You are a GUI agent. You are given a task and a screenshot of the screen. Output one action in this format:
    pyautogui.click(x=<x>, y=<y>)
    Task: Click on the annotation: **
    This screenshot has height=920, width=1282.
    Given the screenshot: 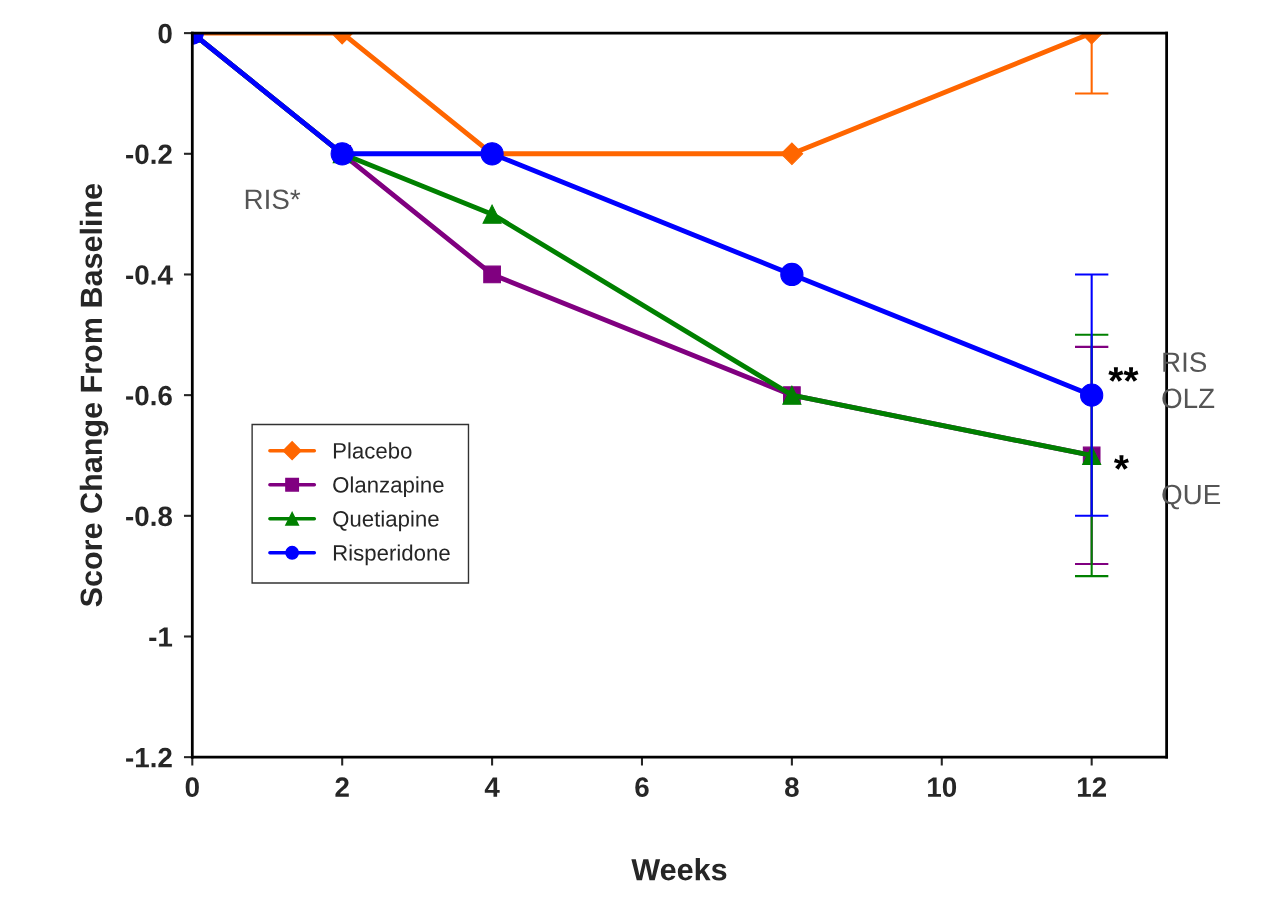 What is the action you would take?
    pyautogui.click(x=1123, y=374)
    